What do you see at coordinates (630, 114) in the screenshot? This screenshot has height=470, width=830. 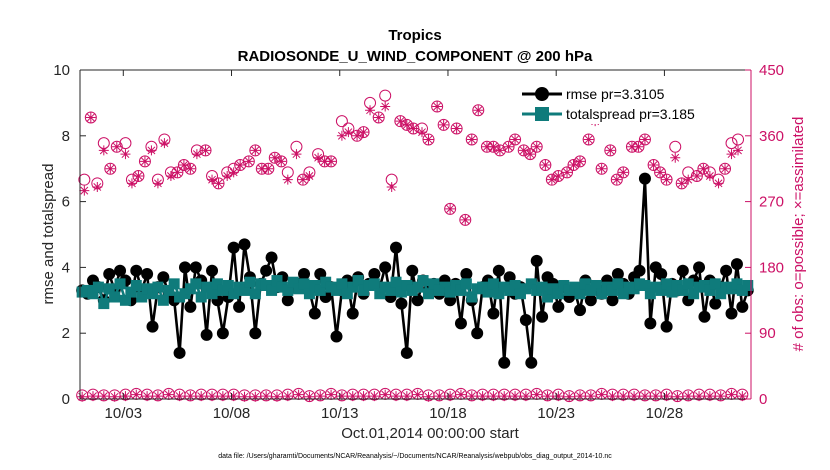 I see `legend-spread-label: totalspread pr=3.185` at bounding box center [630, 114].